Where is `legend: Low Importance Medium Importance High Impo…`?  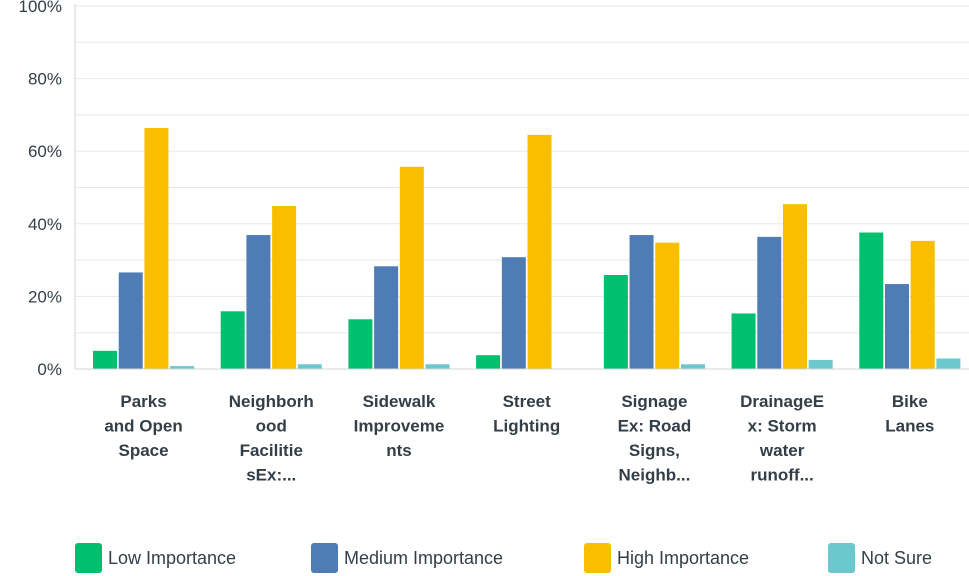
legend: Low Importance Medium Importance High Impo… is located at coordinates (503, 558).